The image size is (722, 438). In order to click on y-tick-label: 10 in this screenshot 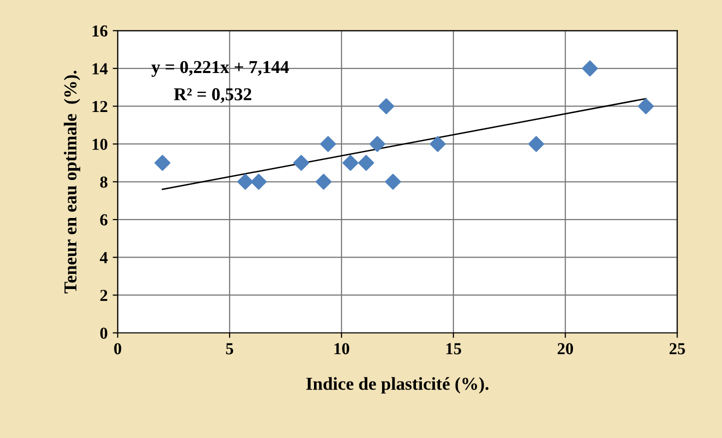, I will do `click(100, 144)`.